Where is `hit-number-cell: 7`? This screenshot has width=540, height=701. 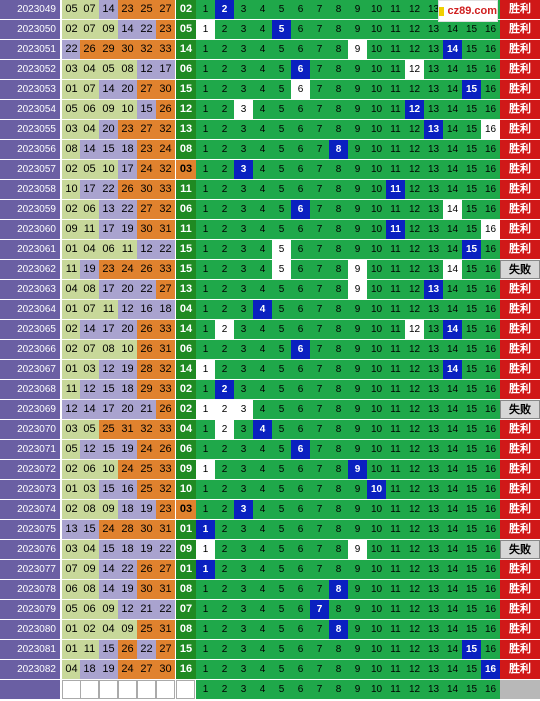
hit-number-cell: 7 is located at coordinates (319, 609).